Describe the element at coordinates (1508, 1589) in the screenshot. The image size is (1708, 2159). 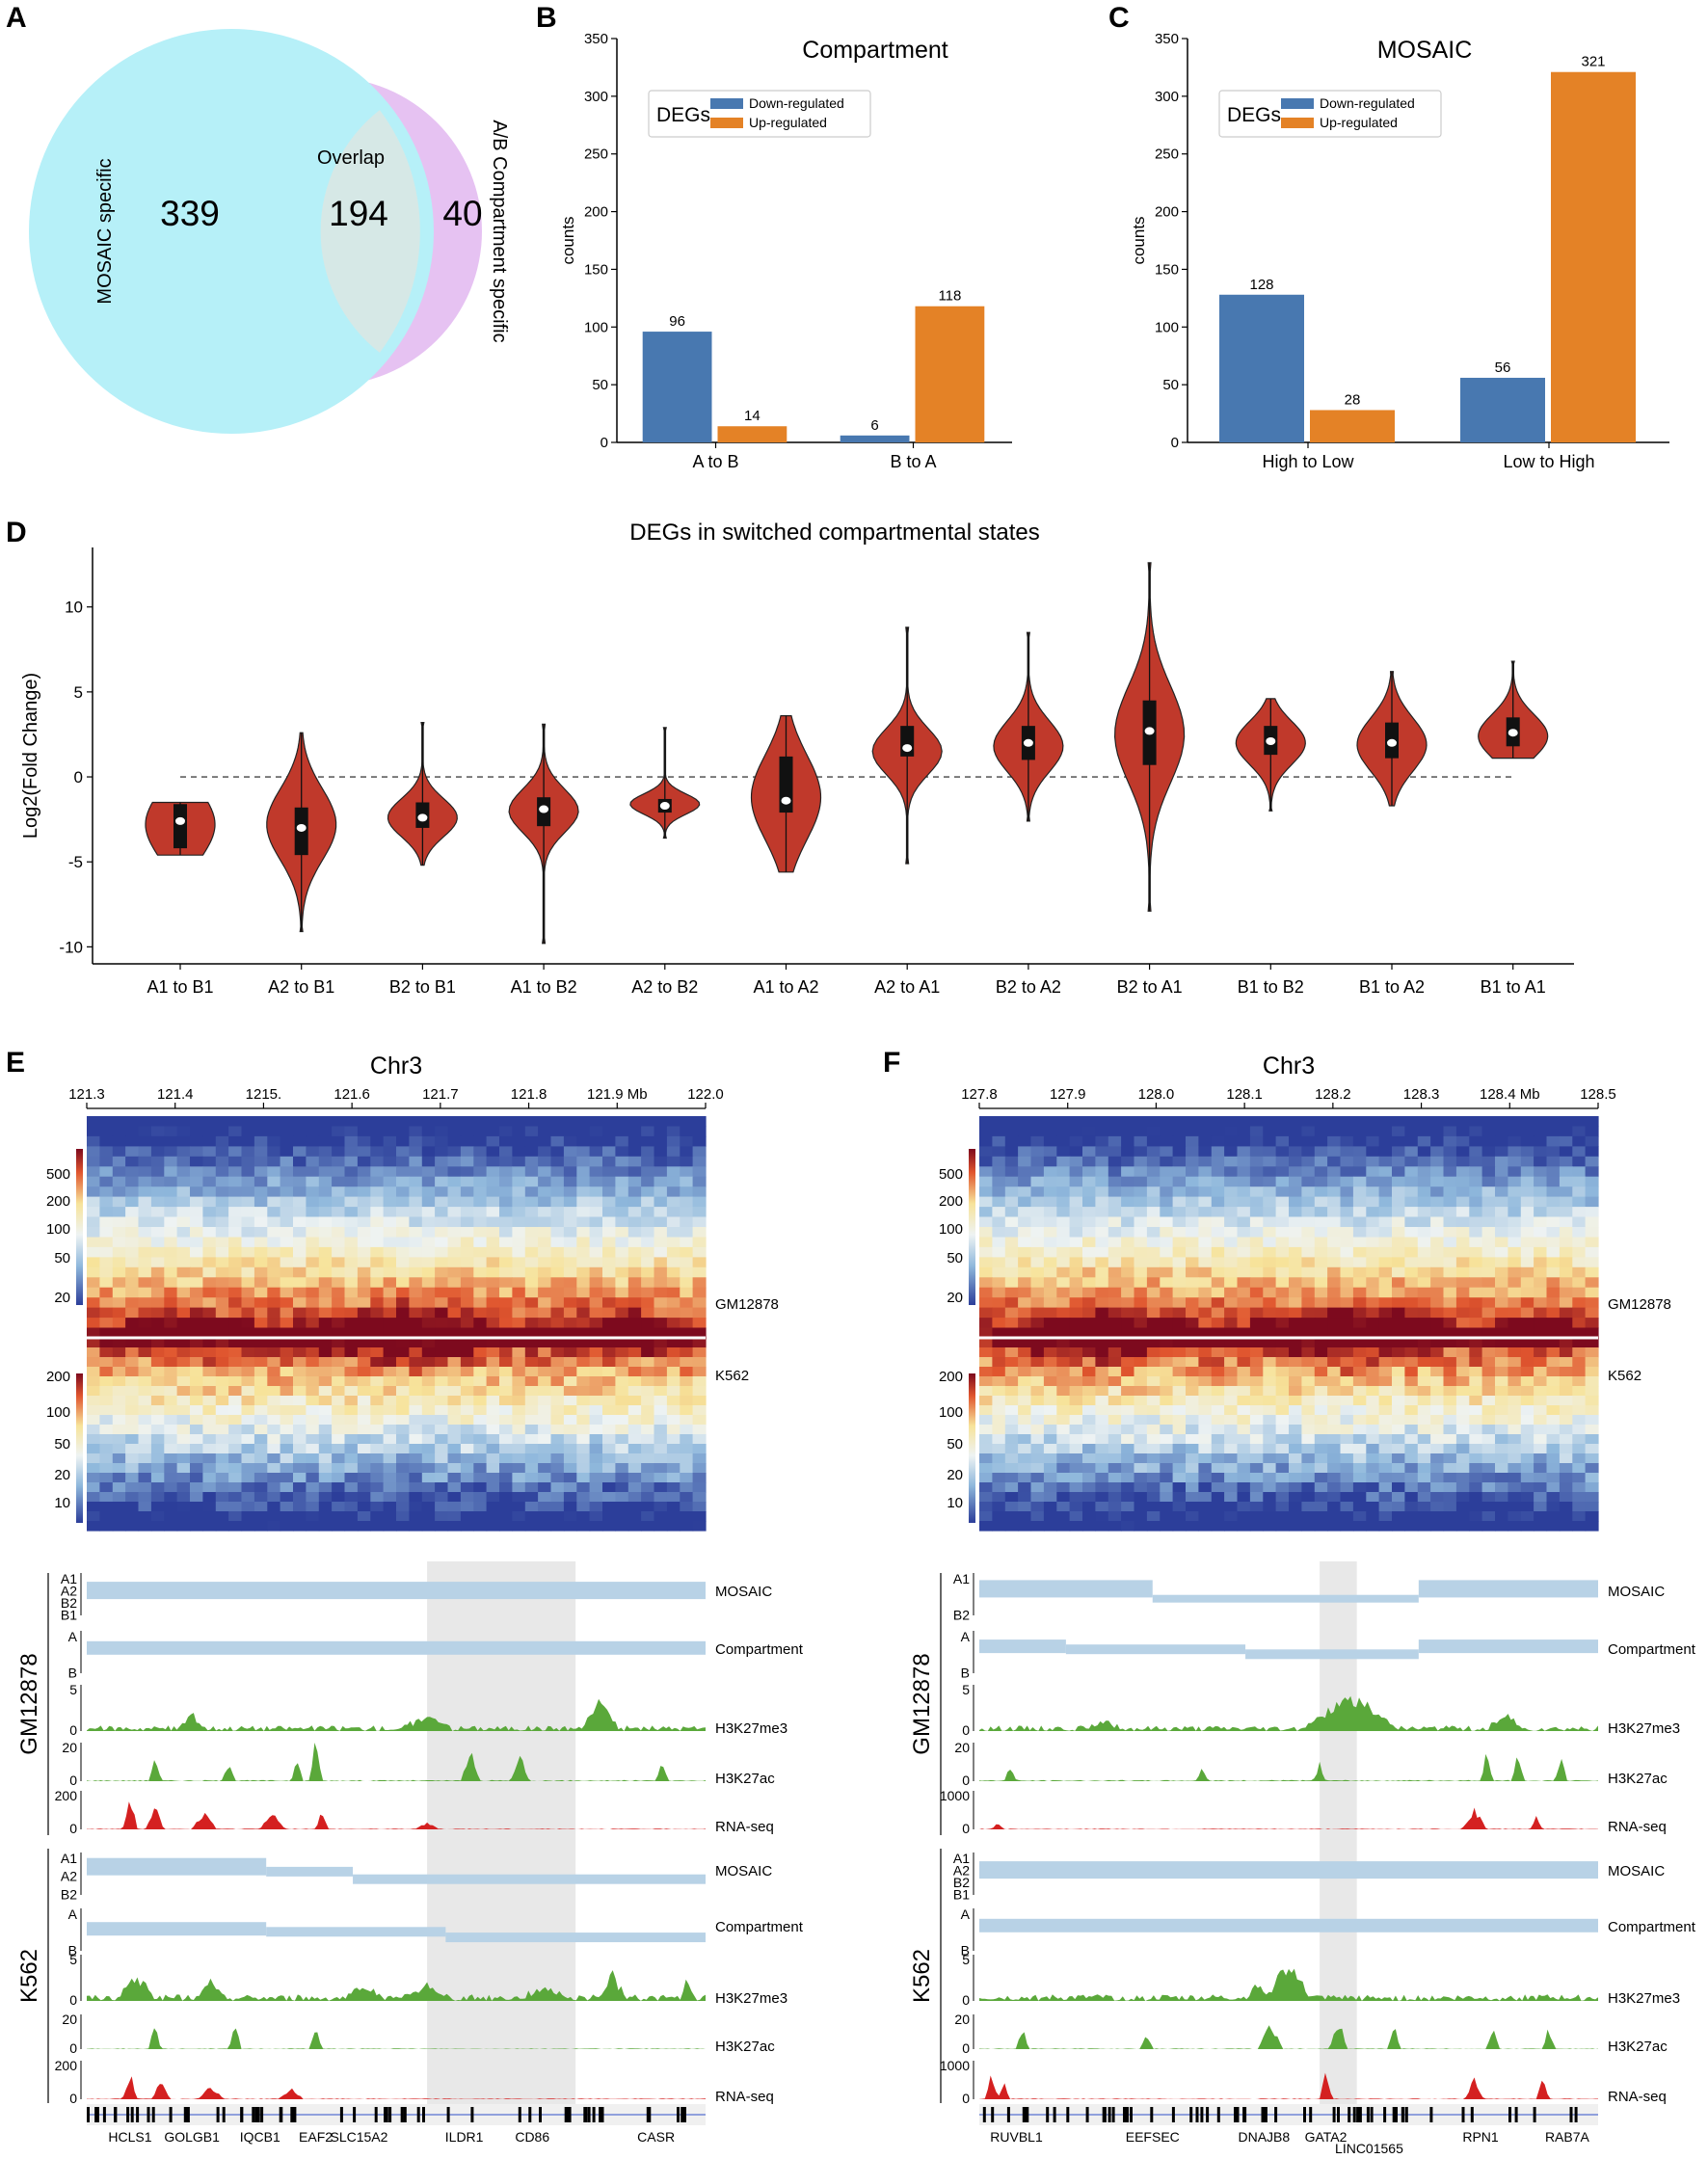
I see `state-segment` at that location.